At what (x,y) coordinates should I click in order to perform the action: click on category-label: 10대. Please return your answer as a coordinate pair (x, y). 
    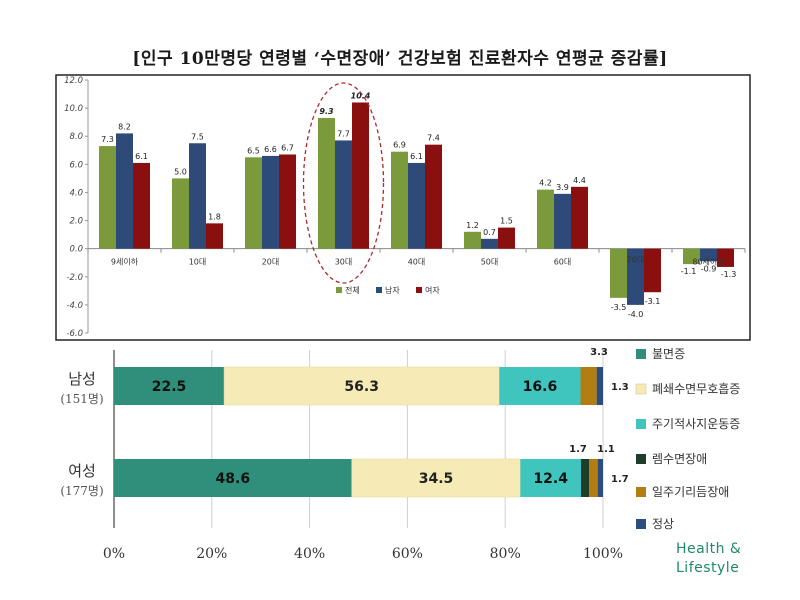
    Looking at the image, I should click on (198, 262).